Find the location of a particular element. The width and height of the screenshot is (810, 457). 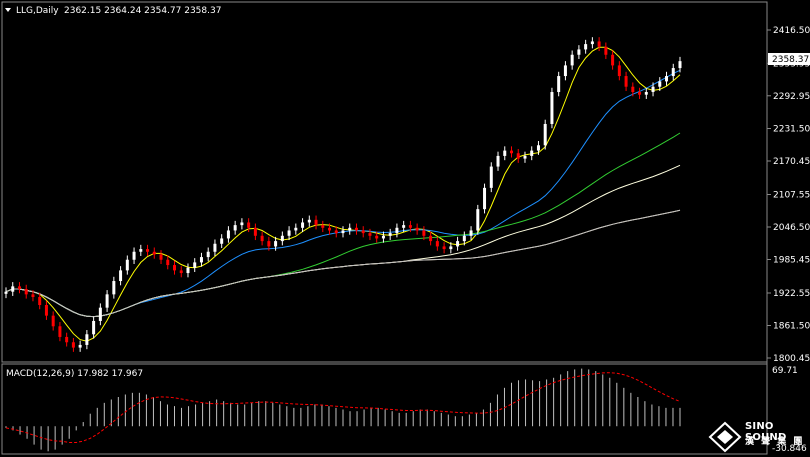

price-tick-label: 2292.95 is located at coordinates (791, 97).